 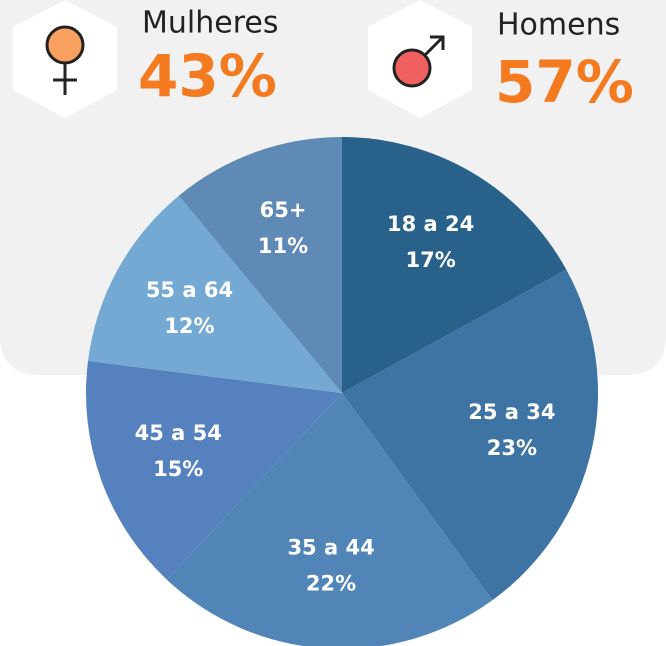 I want to click on slice-label: 25 a 34, so click(x=511, y=412).